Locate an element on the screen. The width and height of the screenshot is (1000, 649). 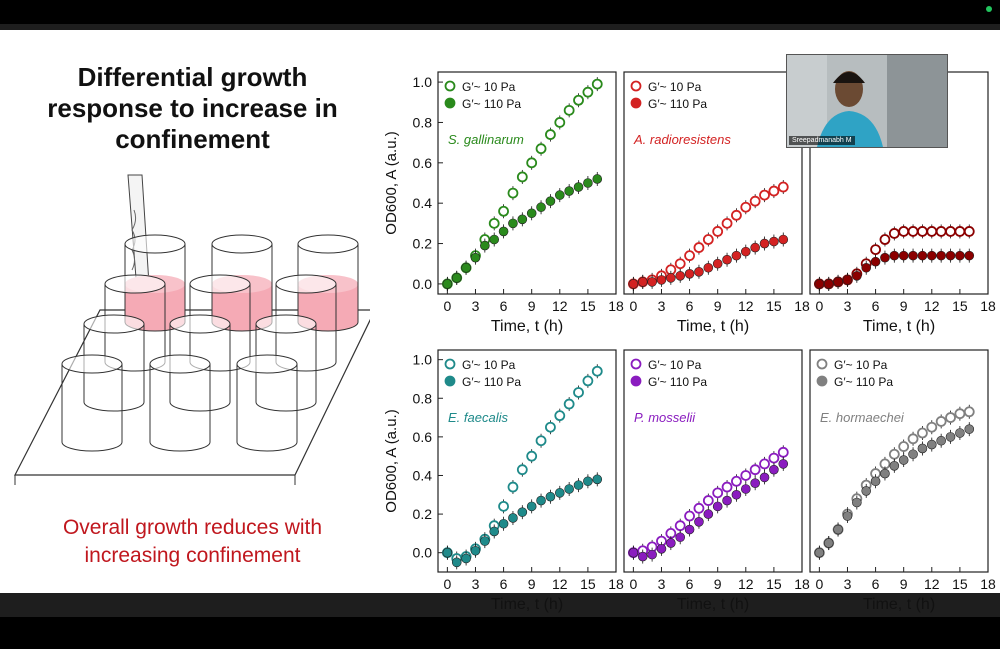
species-label: E. faecalis is located at coordinates (478, 417).